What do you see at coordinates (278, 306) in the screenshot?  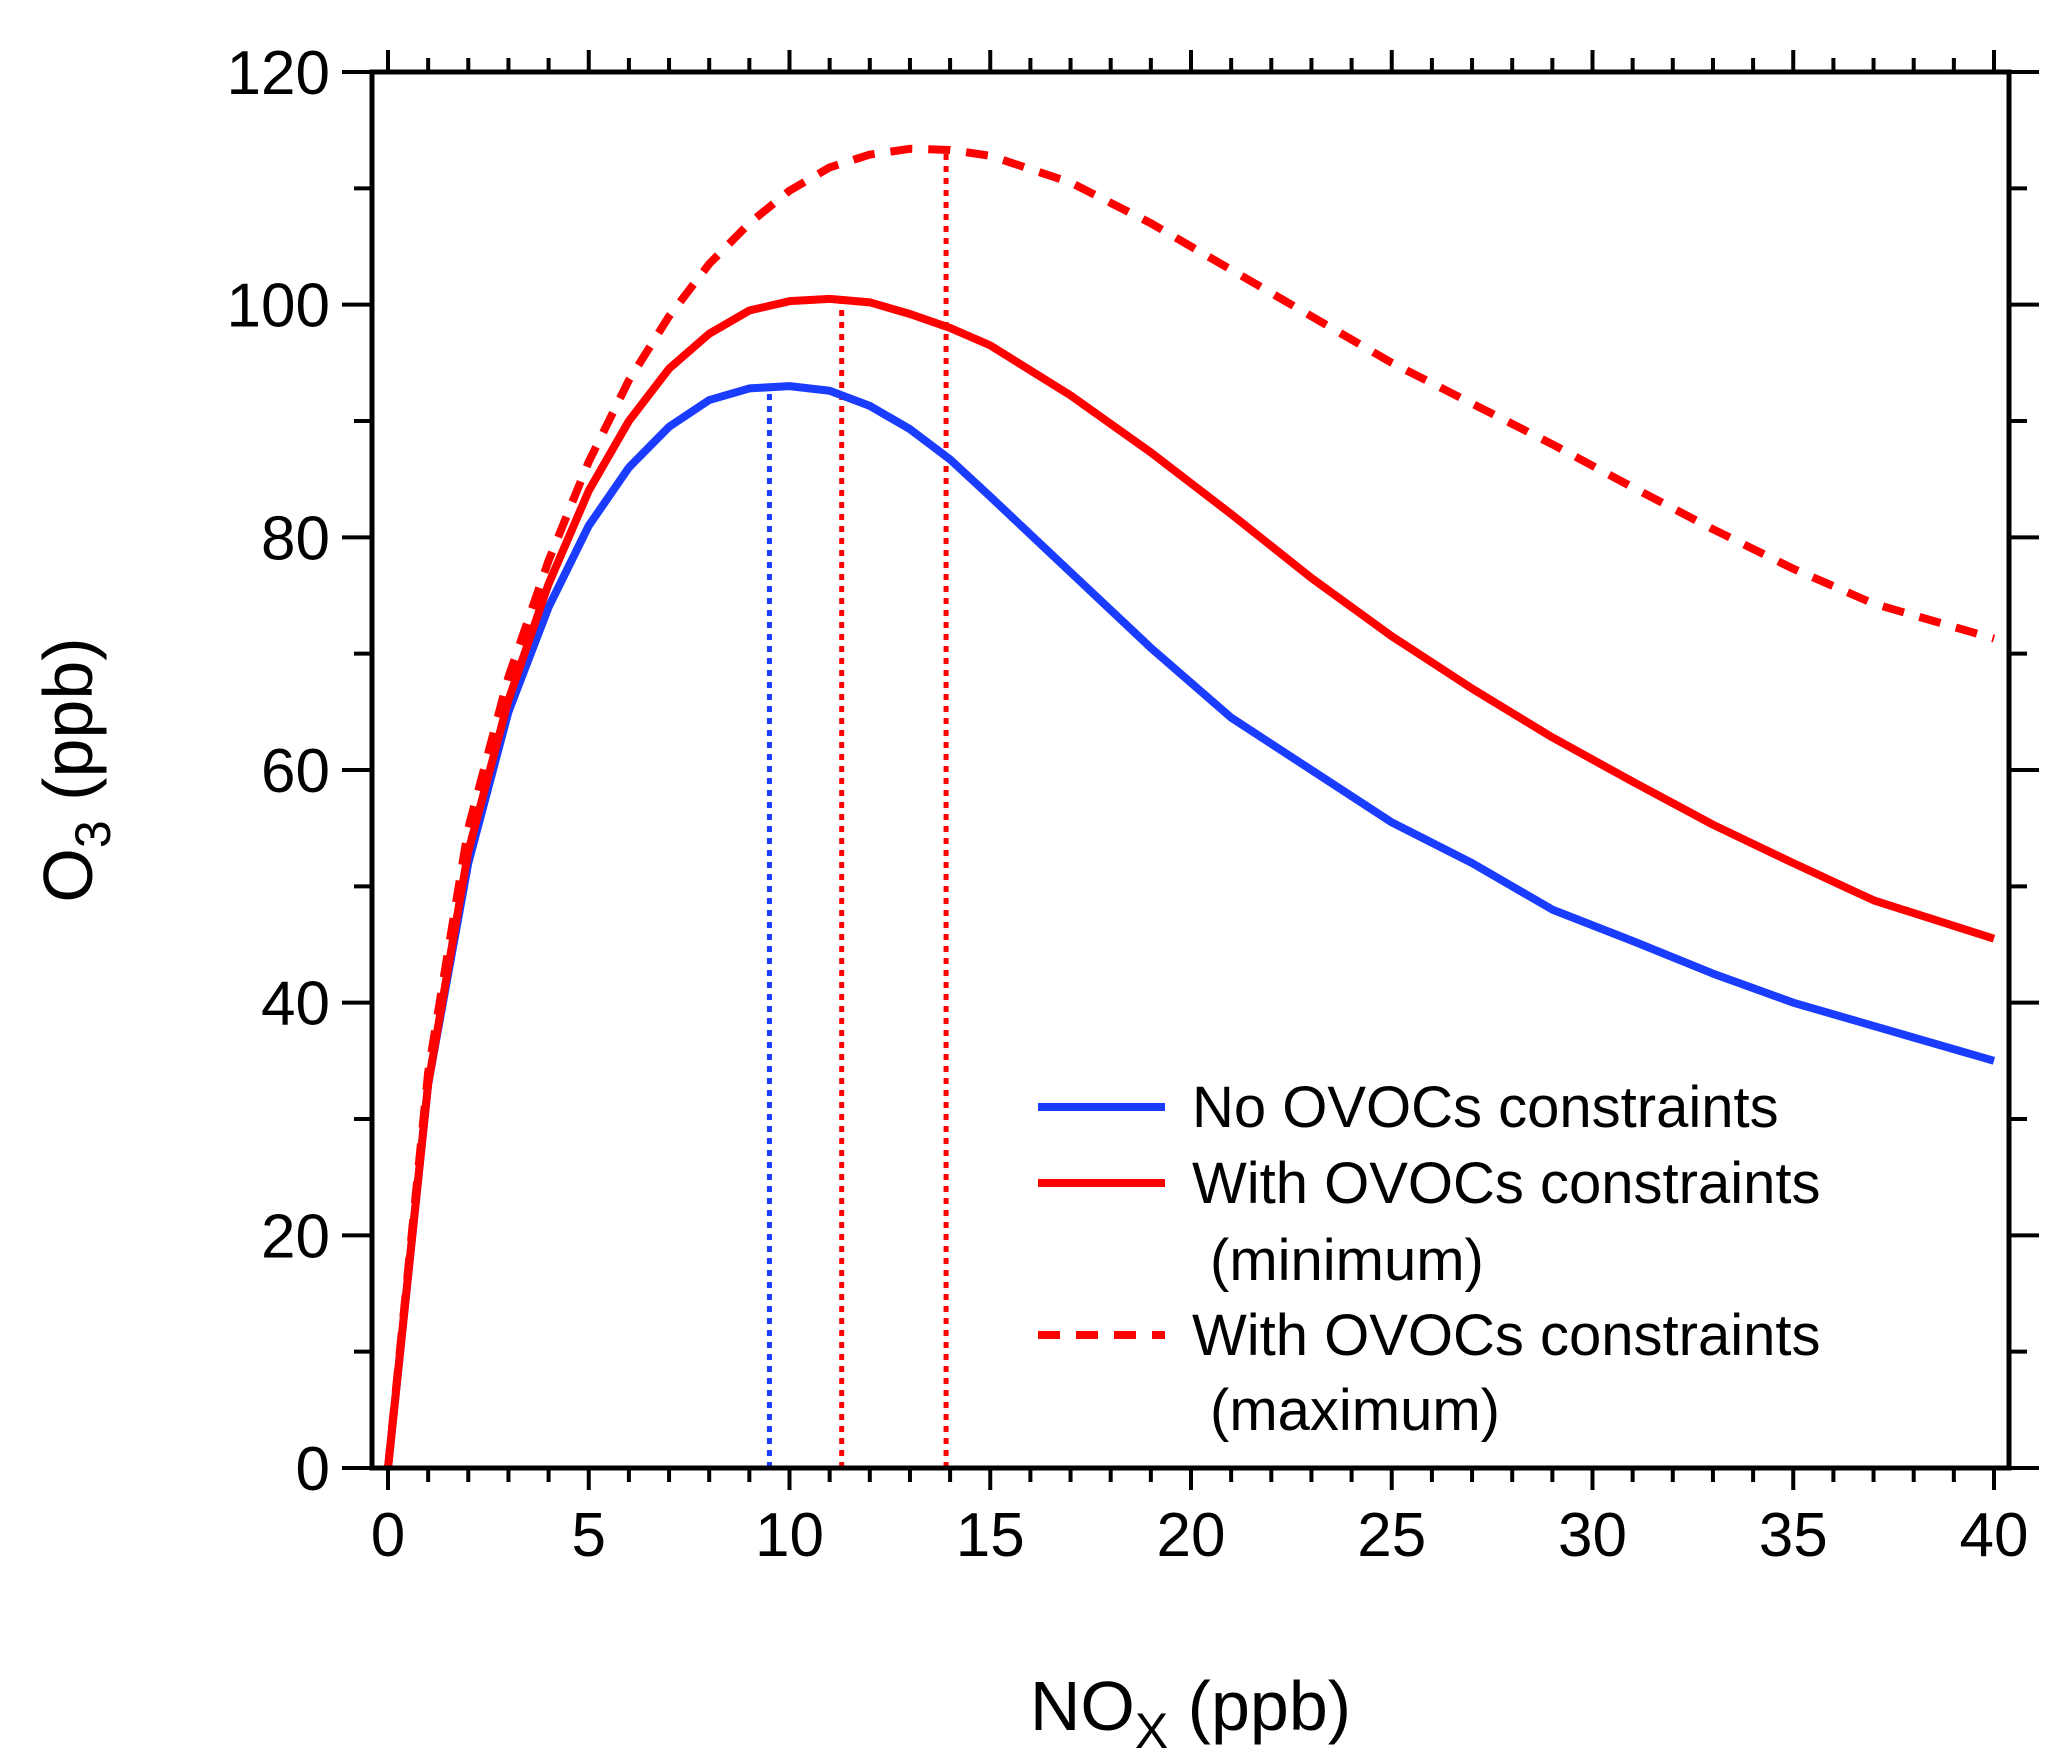 I see `y-tick-label: 100` at bounding box center [278, 306].